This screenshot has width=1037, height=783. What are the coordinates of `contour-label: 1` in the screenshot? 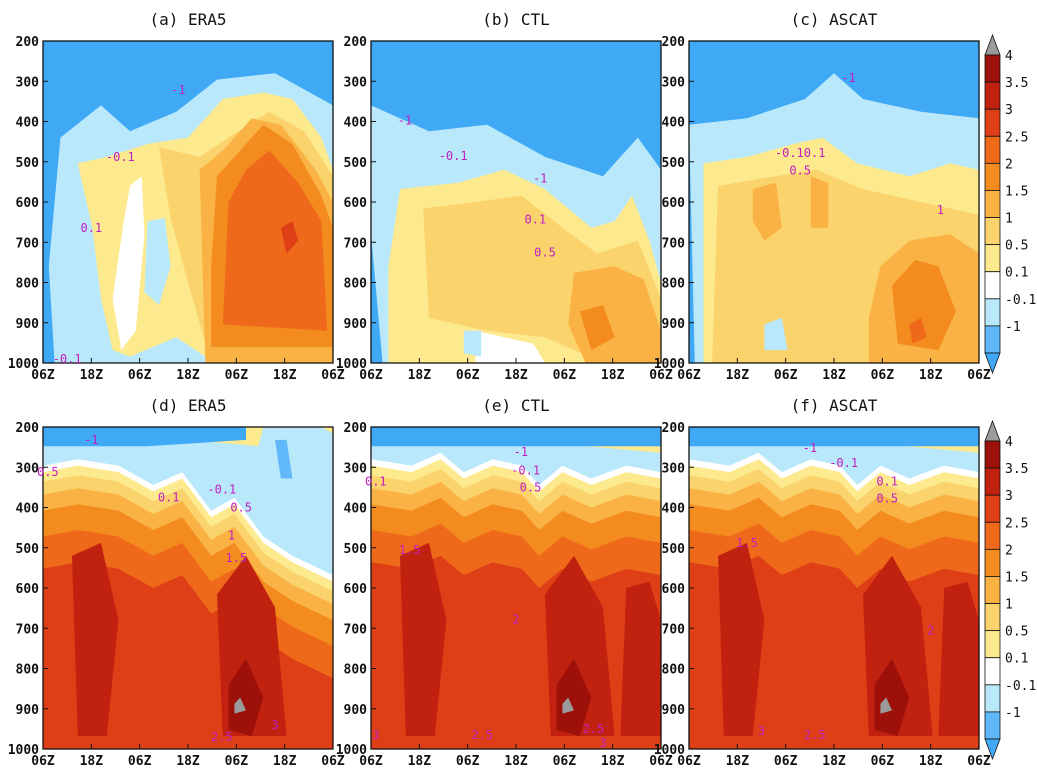 It's located at (231, 536).